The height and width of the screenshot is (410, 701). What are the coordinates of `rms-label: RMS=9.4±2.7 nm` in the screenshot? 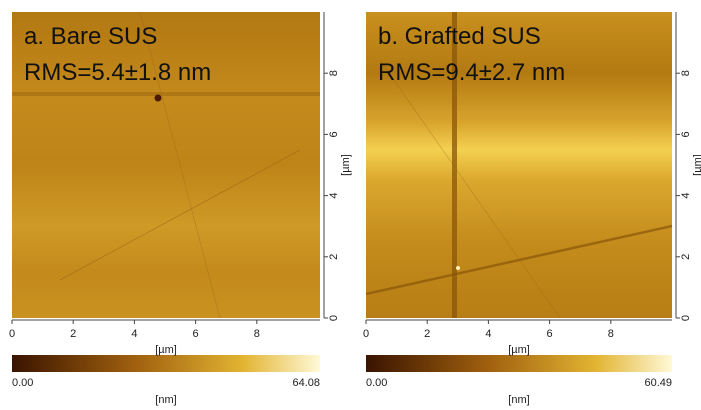 It's located at (471, 72).